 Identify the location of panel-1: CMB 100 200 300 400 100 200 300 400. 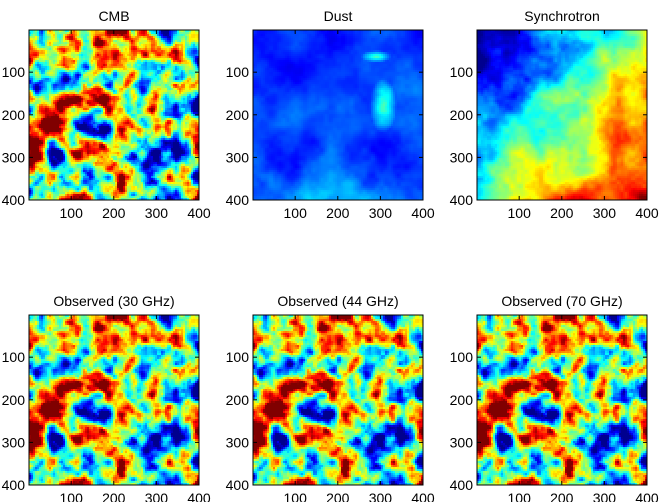
(106, 114).